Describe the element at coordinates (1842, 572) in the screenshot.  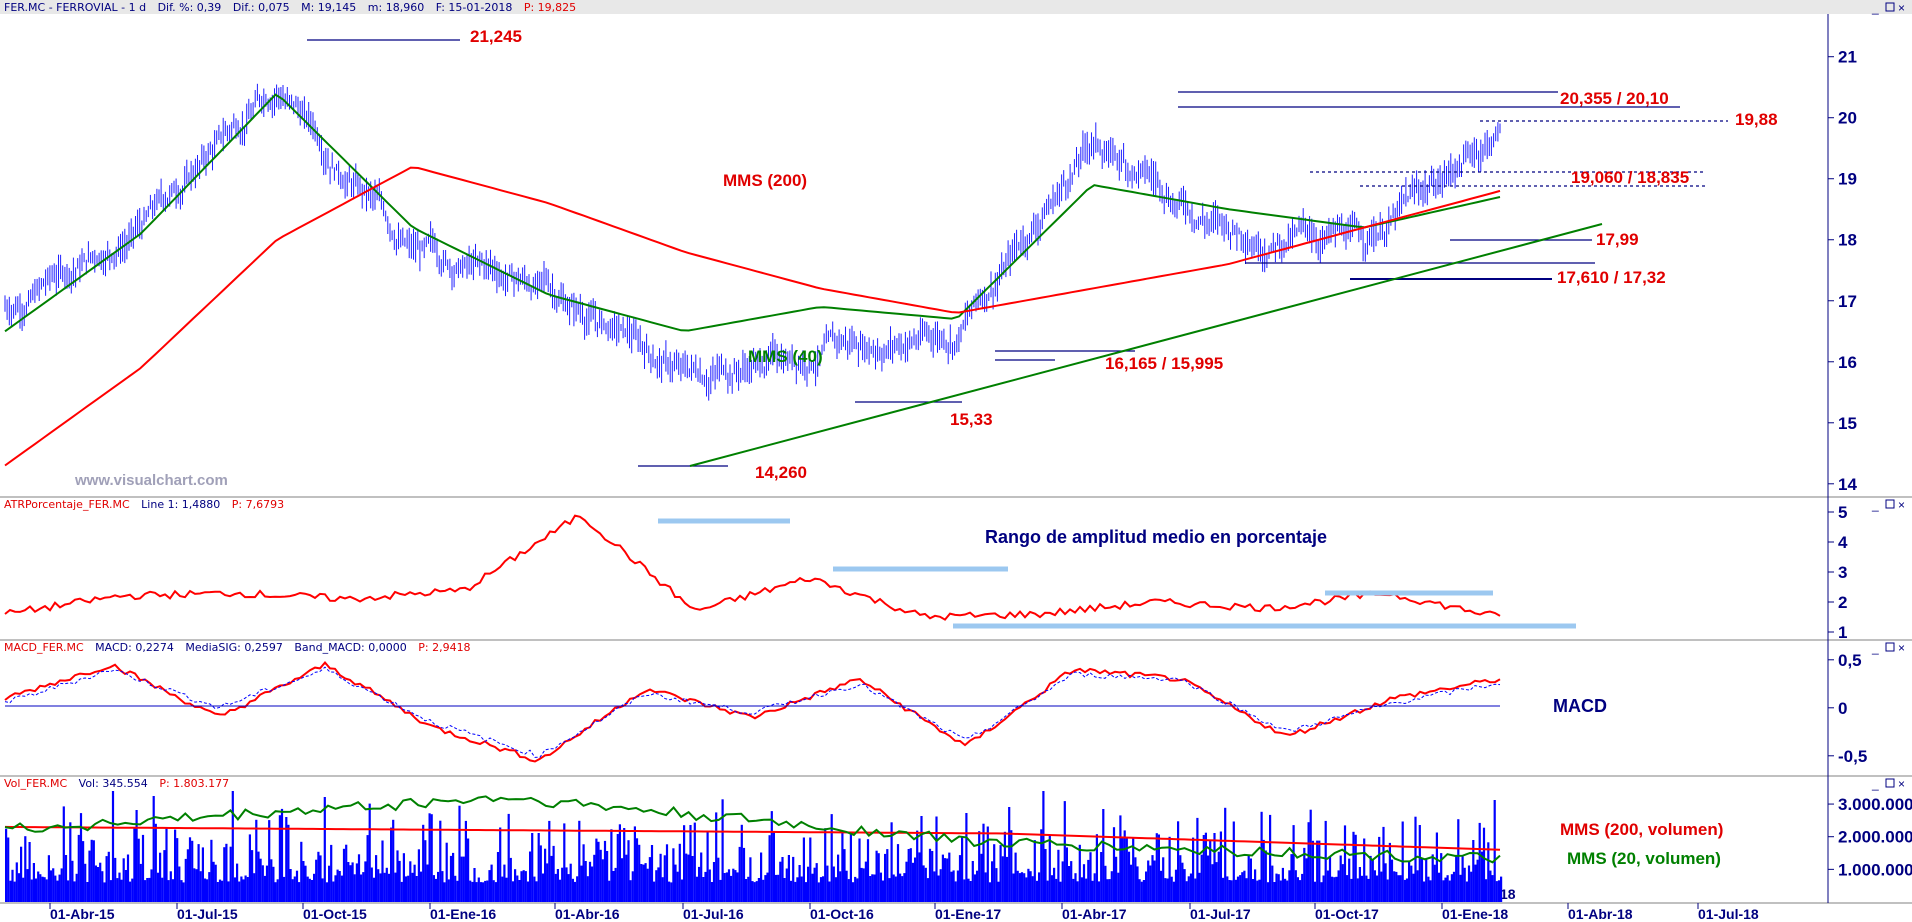
I see `y-tick-label: 3` at that location.